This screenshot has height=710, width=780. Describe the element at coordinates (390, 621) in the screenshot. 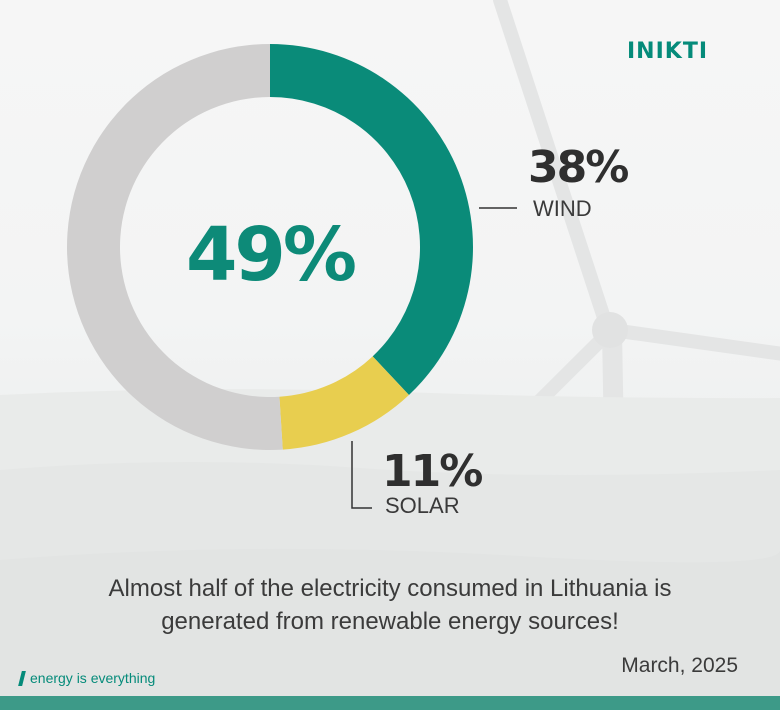

I see `caption-line-2: generated from renewable energy sources!` at that location.